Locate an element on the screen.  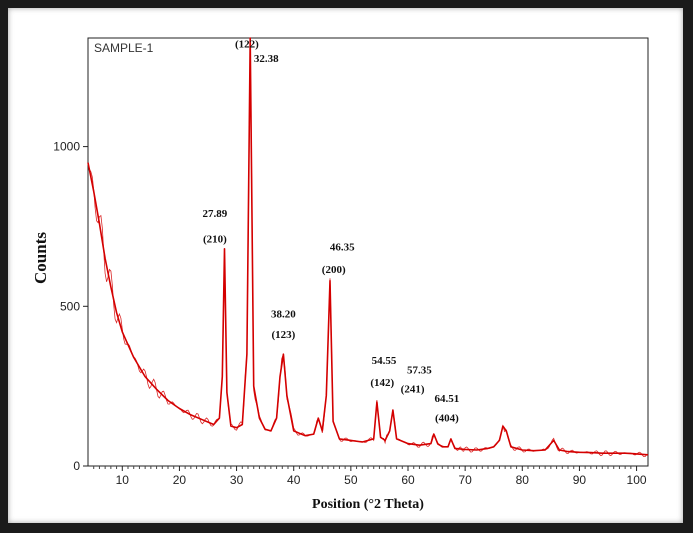
x-axis-ticks: 10 20 30 40 50 60 70 80 90 100 is located at coordinates (370, 476).